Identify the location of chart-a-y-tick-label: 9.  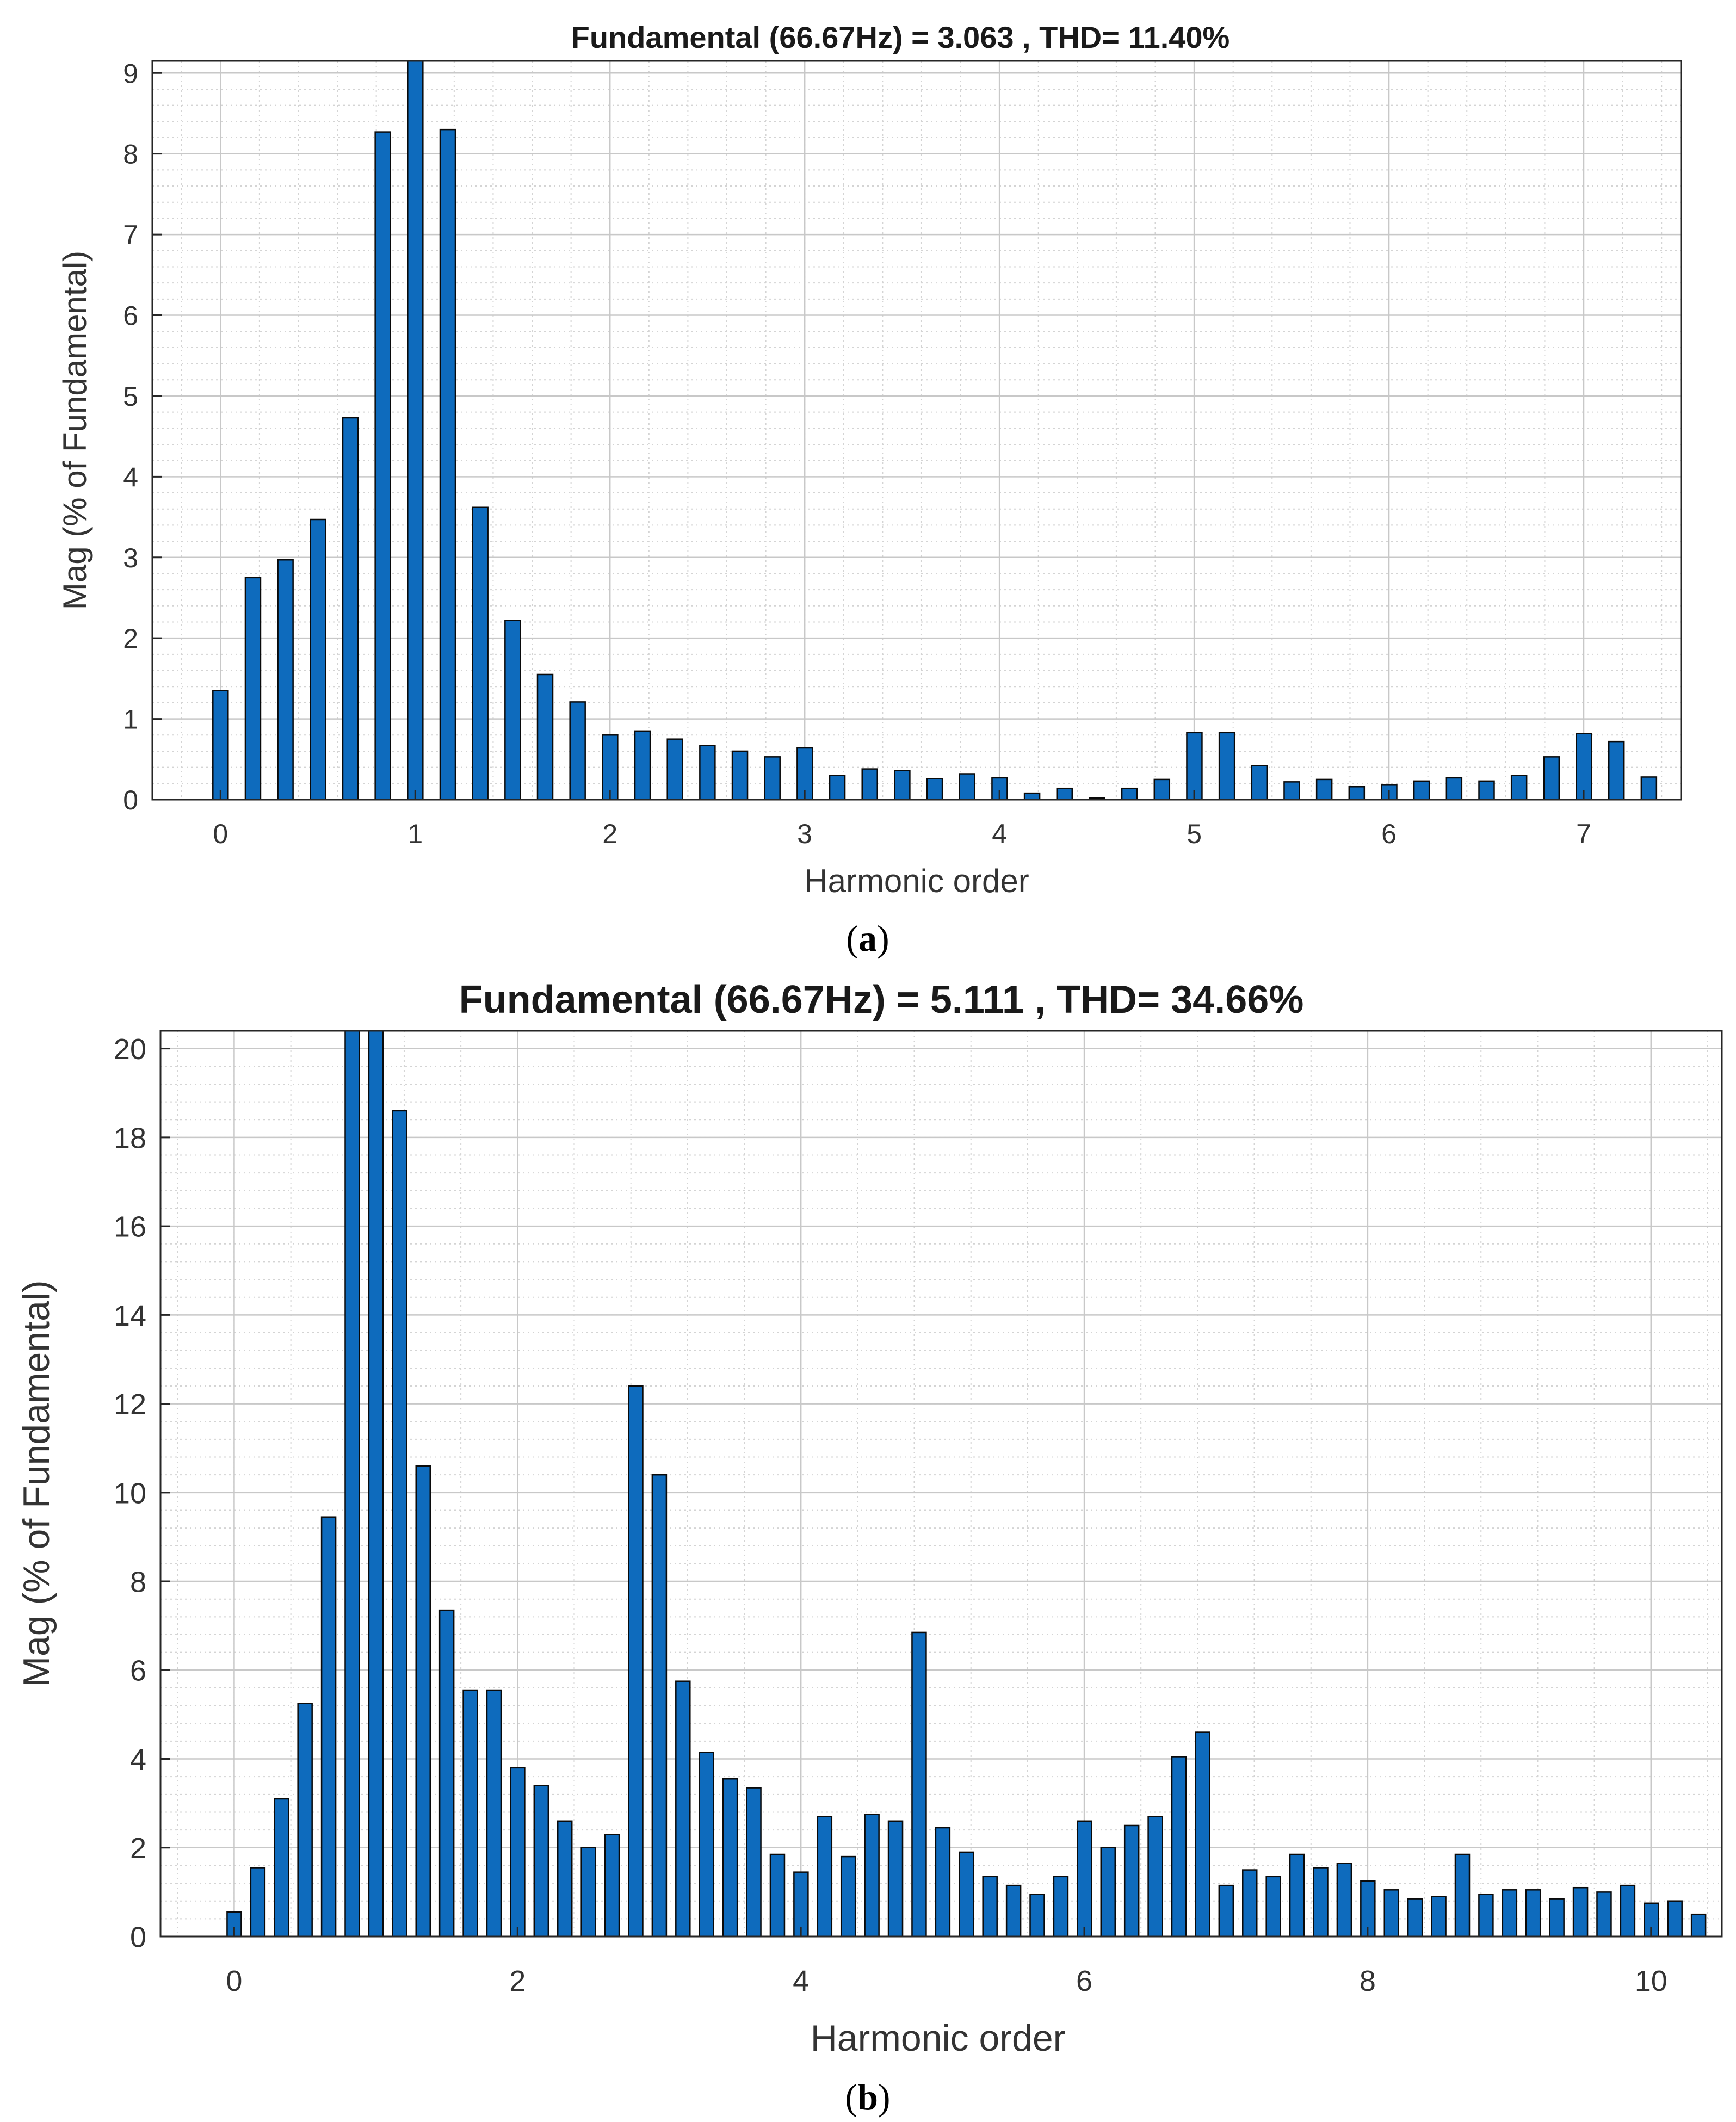
(130, 73).